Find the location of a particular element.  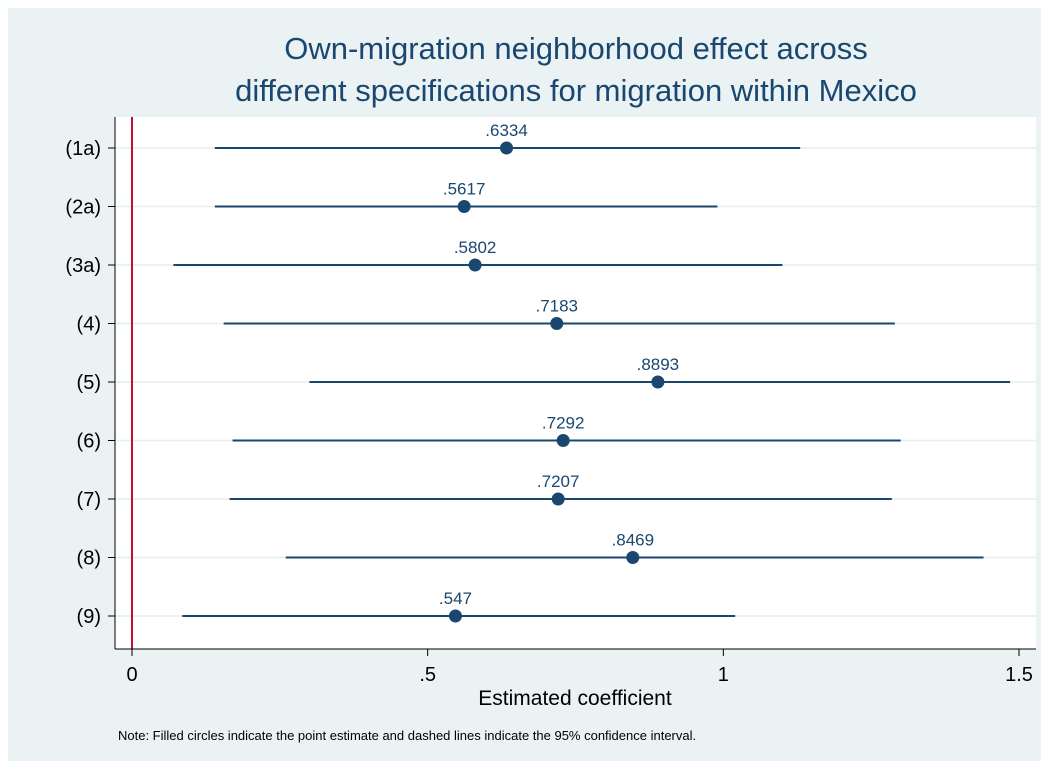

estimate-label: .6334 is located at coordinates (506, 130).